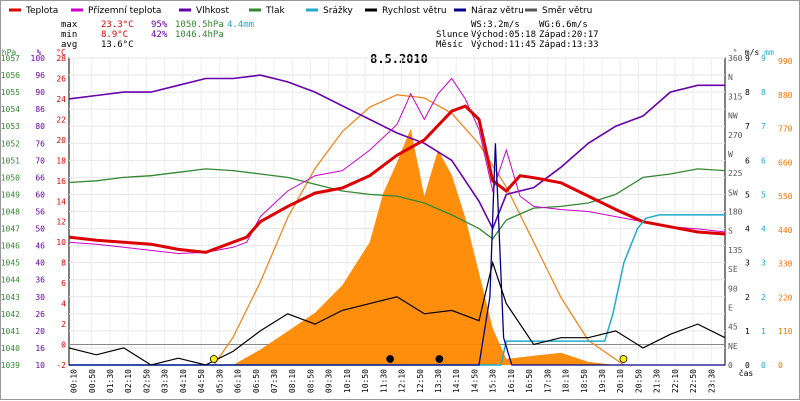 The image size is (800, 401). Describe the element at coordinates (780, 365) in the screenshot. I see `tick-label-solar: 0` at that location.